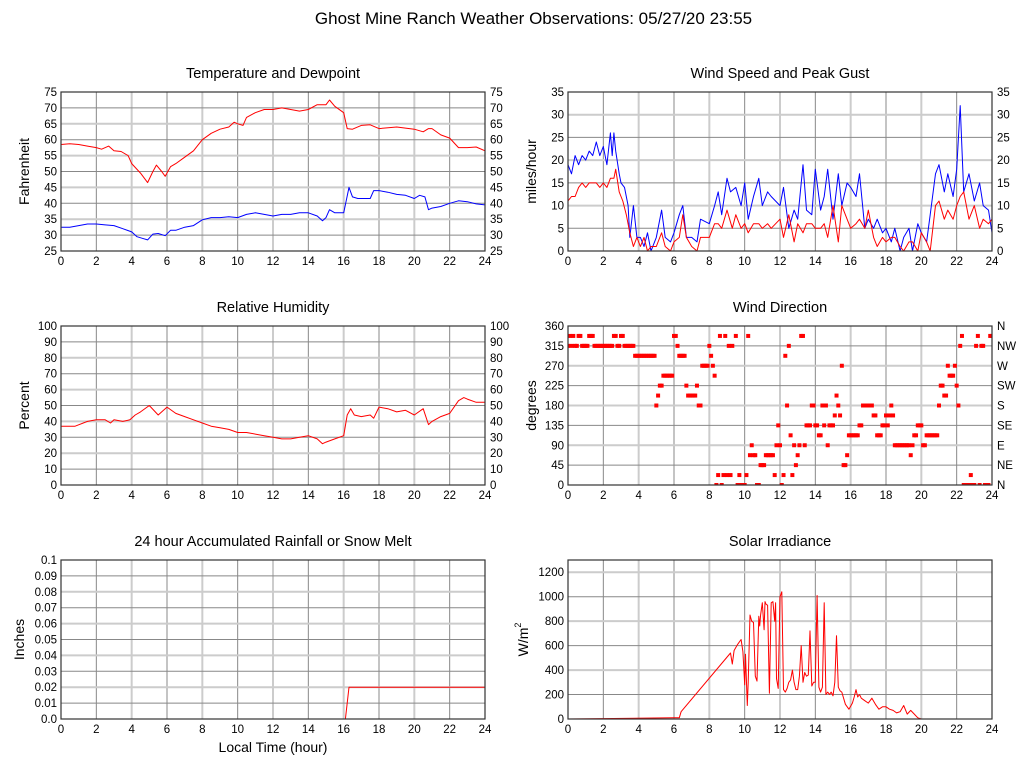  I want to click on right-tick-label: 45, so click(496, 188).